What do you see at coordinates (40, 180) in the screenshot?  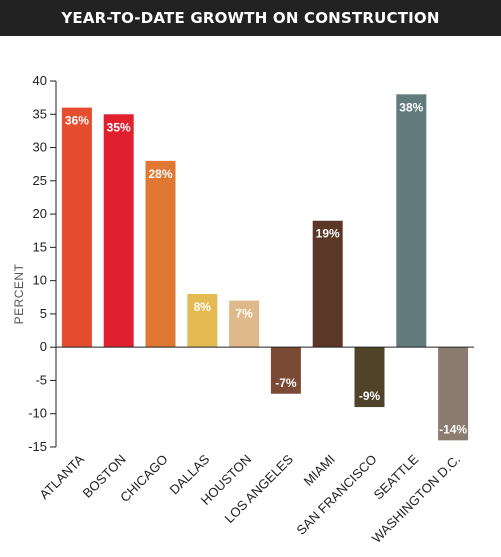 I see `y-tick-label: 25` at bounding box center [40, 180].